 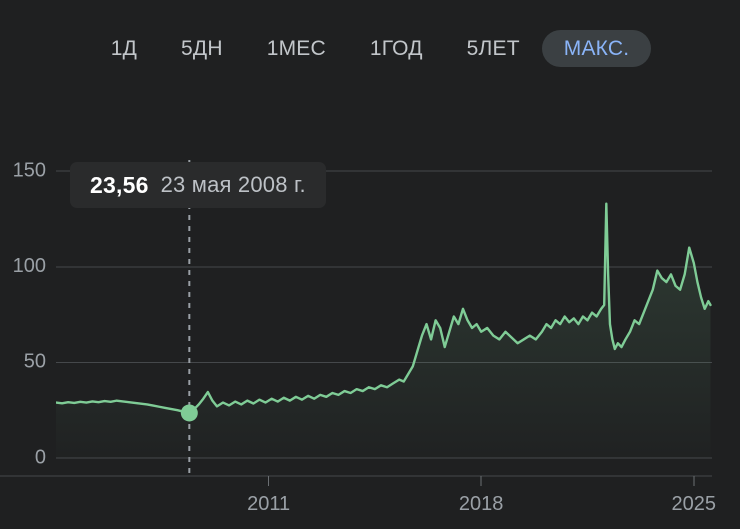 What do you see at coordinates (29, 170) in the screenshot?
I see `y-tick-label: 150` at bounding box center [29, 170].